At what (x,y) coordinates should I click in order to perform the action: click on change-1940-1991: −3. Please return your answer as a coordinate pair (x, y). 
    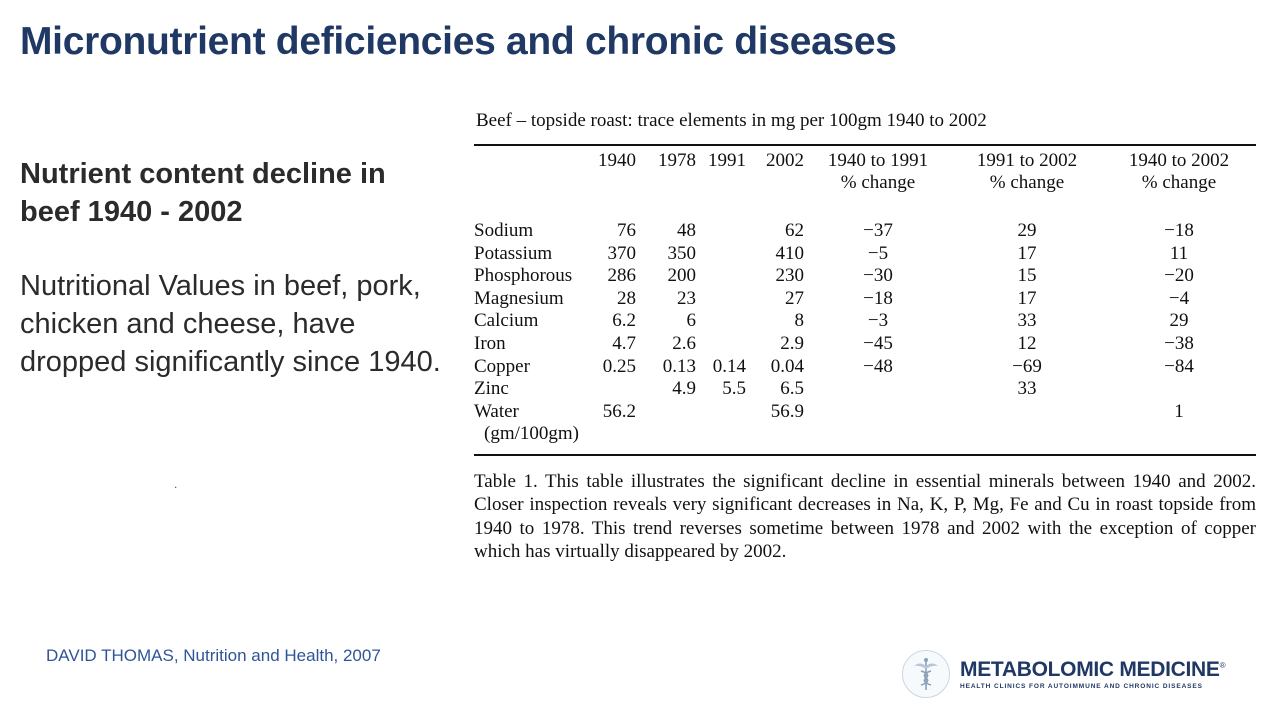
    Looking at the image, I should click on (878, 321).